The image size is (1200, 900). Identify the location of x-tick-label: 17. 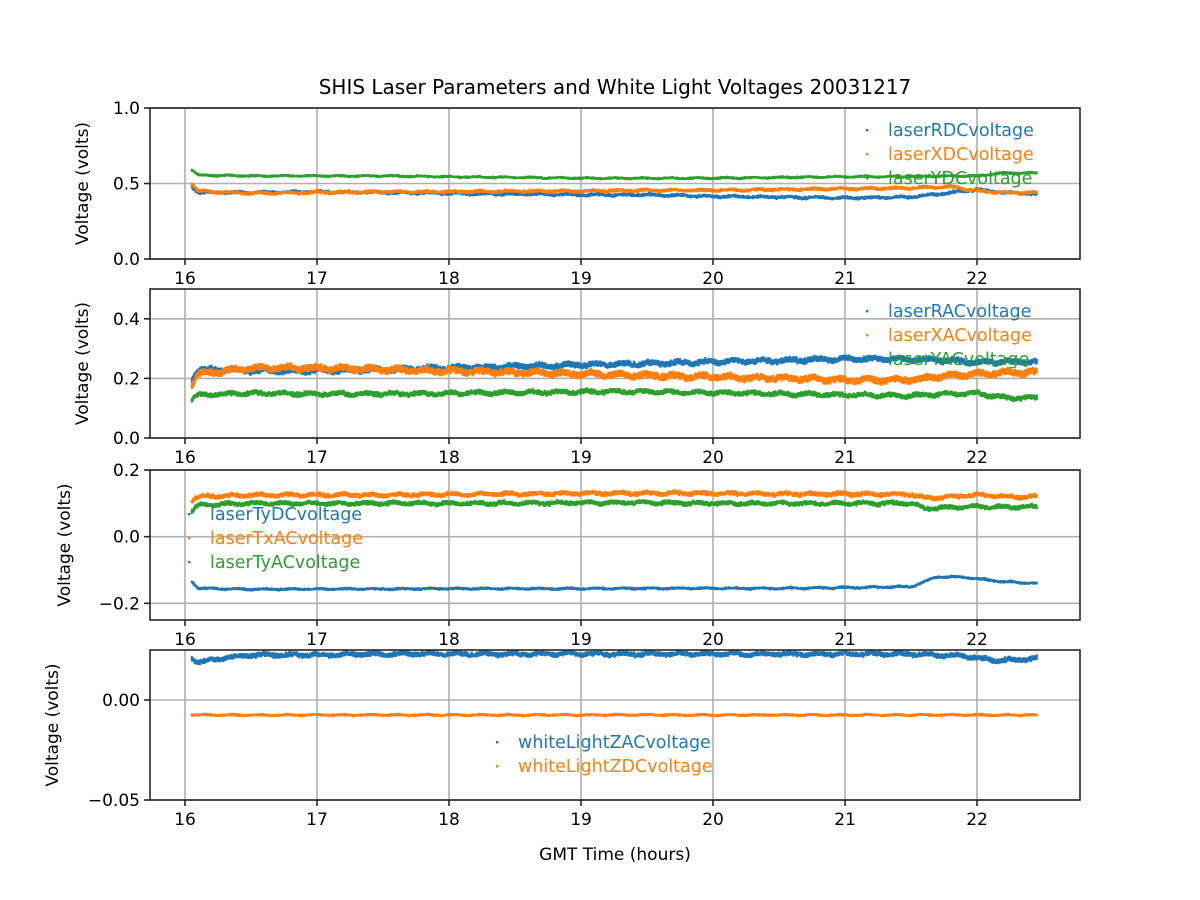
(317, 279).